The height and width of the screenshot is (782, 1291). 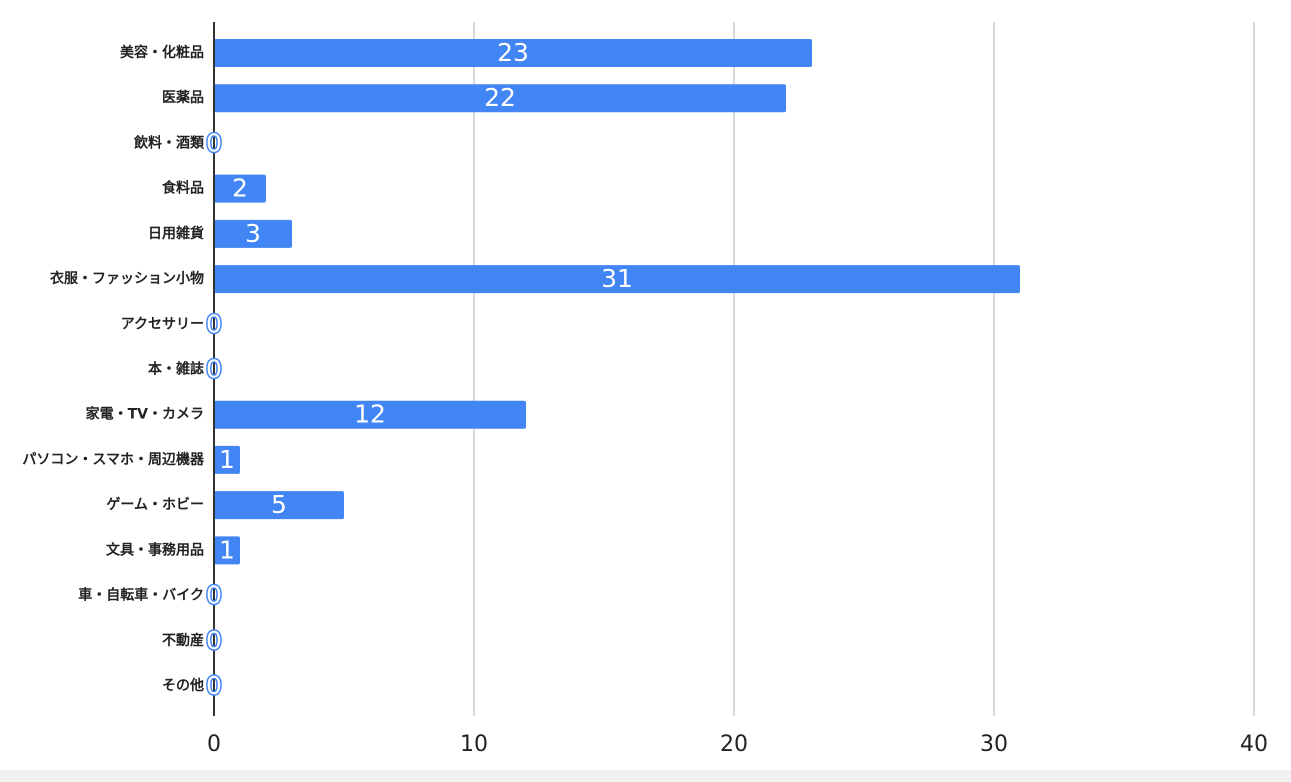 I want to click on y-tick-label: 日用雑貨, so click(x=176, y=233).